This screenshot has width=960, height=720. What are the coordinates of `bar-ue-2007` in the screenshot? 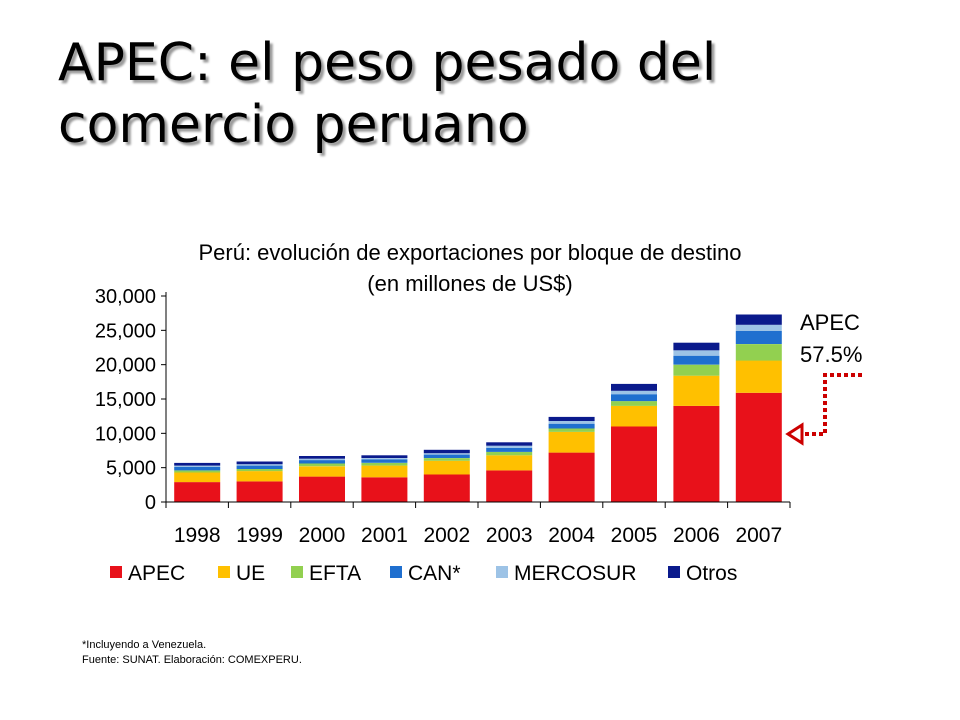 It's located at (758, 376).